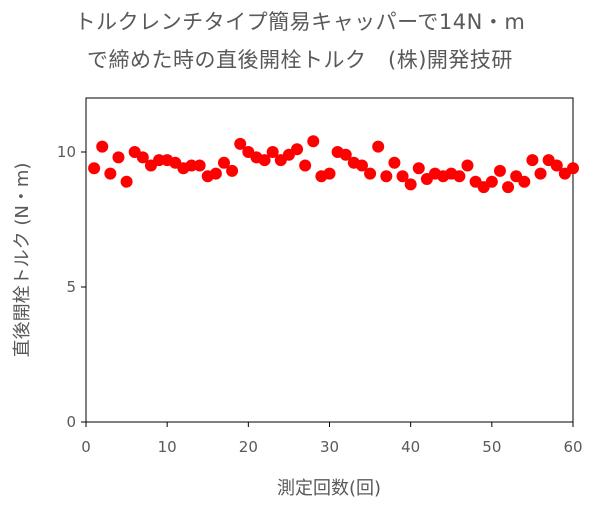 The width and height of the screenshot is (600, 507). I want to click on x-tick-label: 40, so click(410, 447).